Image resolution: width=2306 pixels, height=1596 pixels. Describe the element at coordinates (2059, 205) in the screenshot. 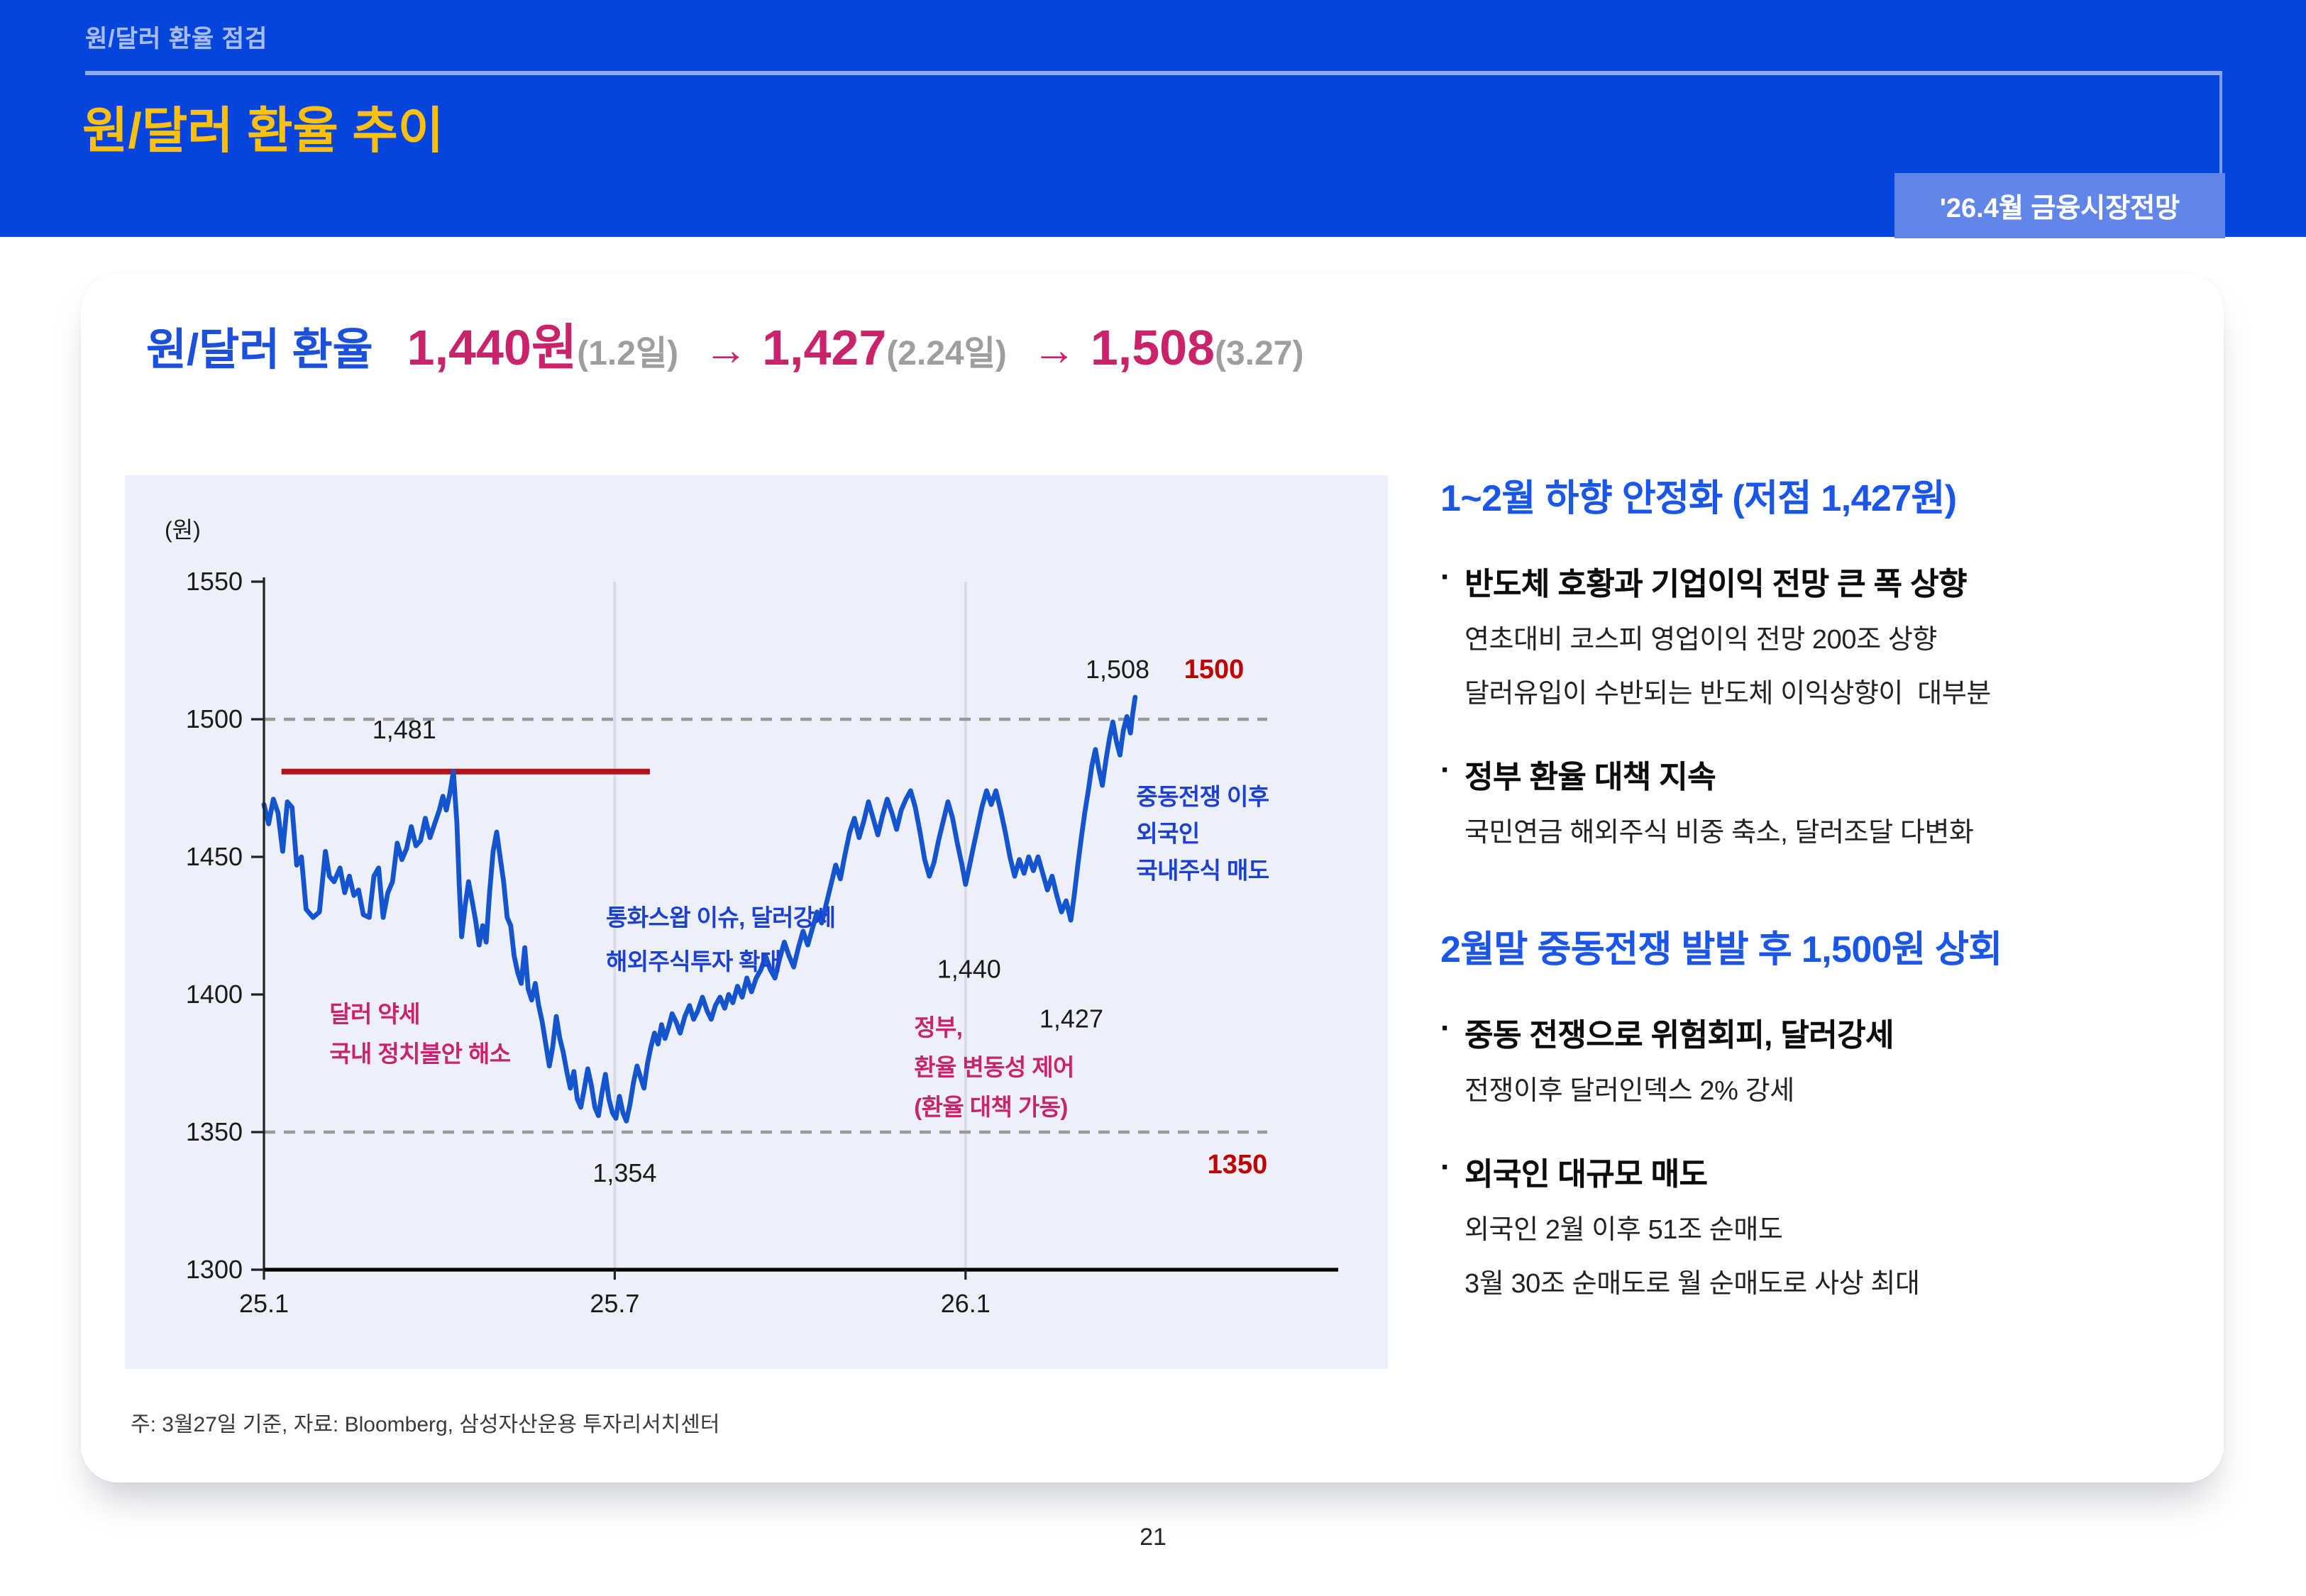

I see `report-badge: '26.4월 금융시장전망` at that location.